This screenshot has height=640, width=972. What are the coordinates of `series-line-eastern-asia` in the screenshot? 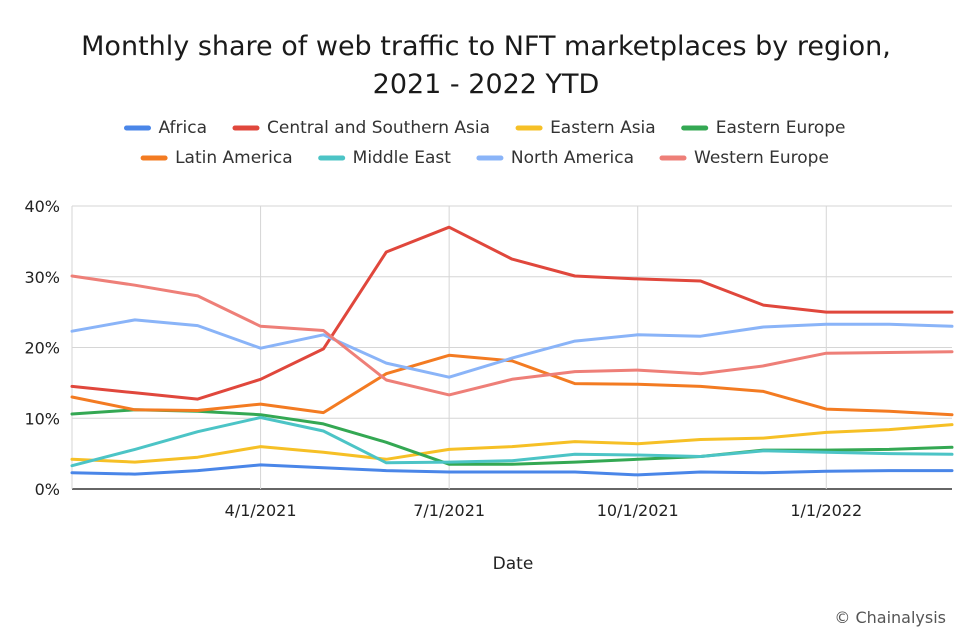 It's located at (512, 443).